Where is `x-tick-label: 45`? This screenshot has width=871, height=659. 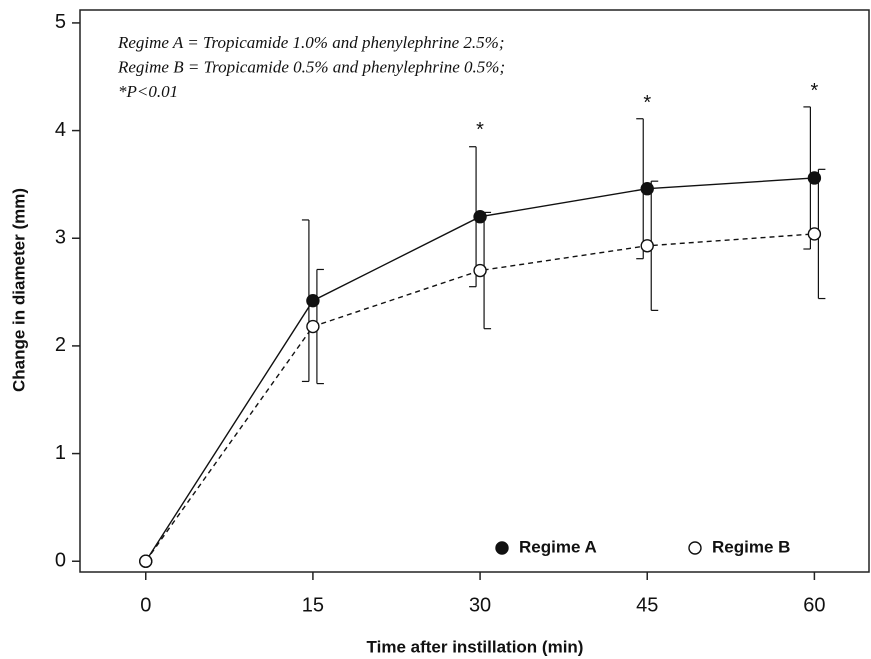 x-tick-label: 45 is located at coordinates (647, 605).